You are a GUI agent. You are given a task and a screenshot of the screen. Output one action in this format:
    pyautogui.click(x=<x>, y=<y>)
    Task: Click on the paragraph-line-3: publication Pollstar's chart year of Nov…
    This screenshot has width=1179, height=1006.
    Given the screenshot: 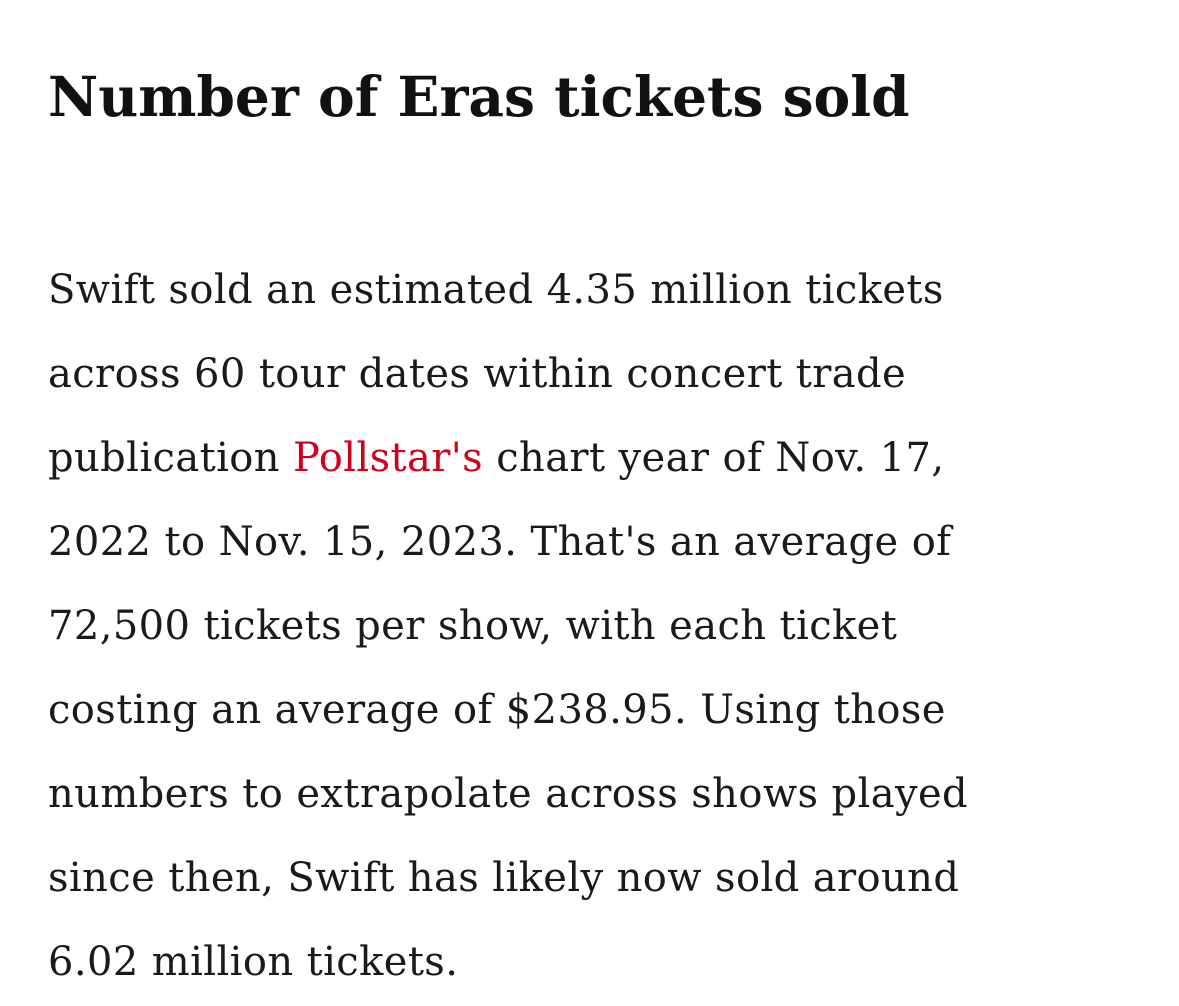 What is the action you would take?
    pyautogui.click(x=593, y=458)
    